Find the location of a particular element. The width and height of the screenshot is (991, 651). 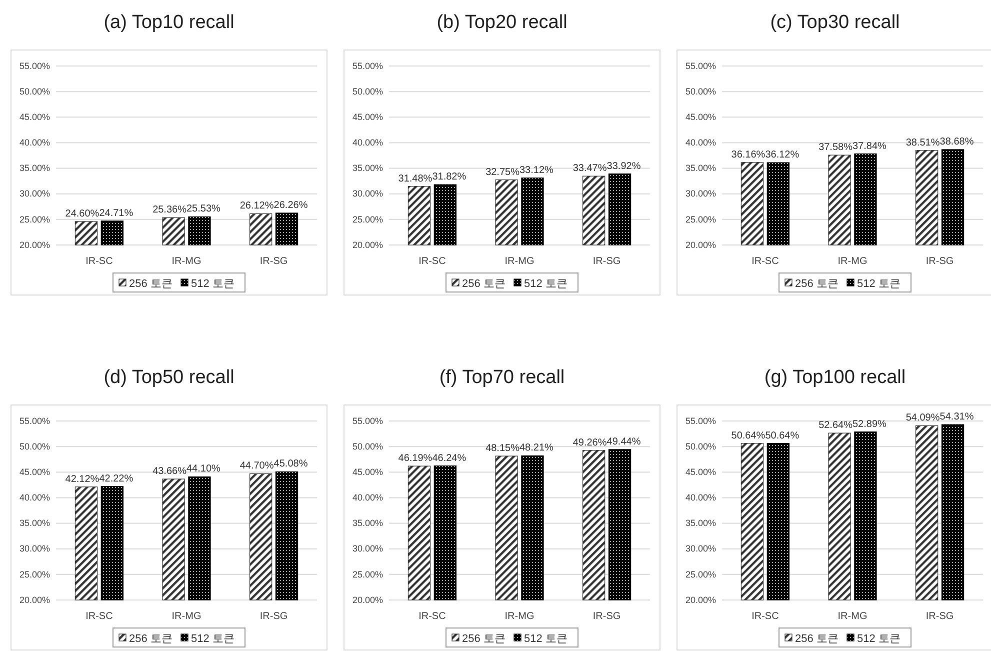

data-label: 52.64% is located at coordinates (835, 426).